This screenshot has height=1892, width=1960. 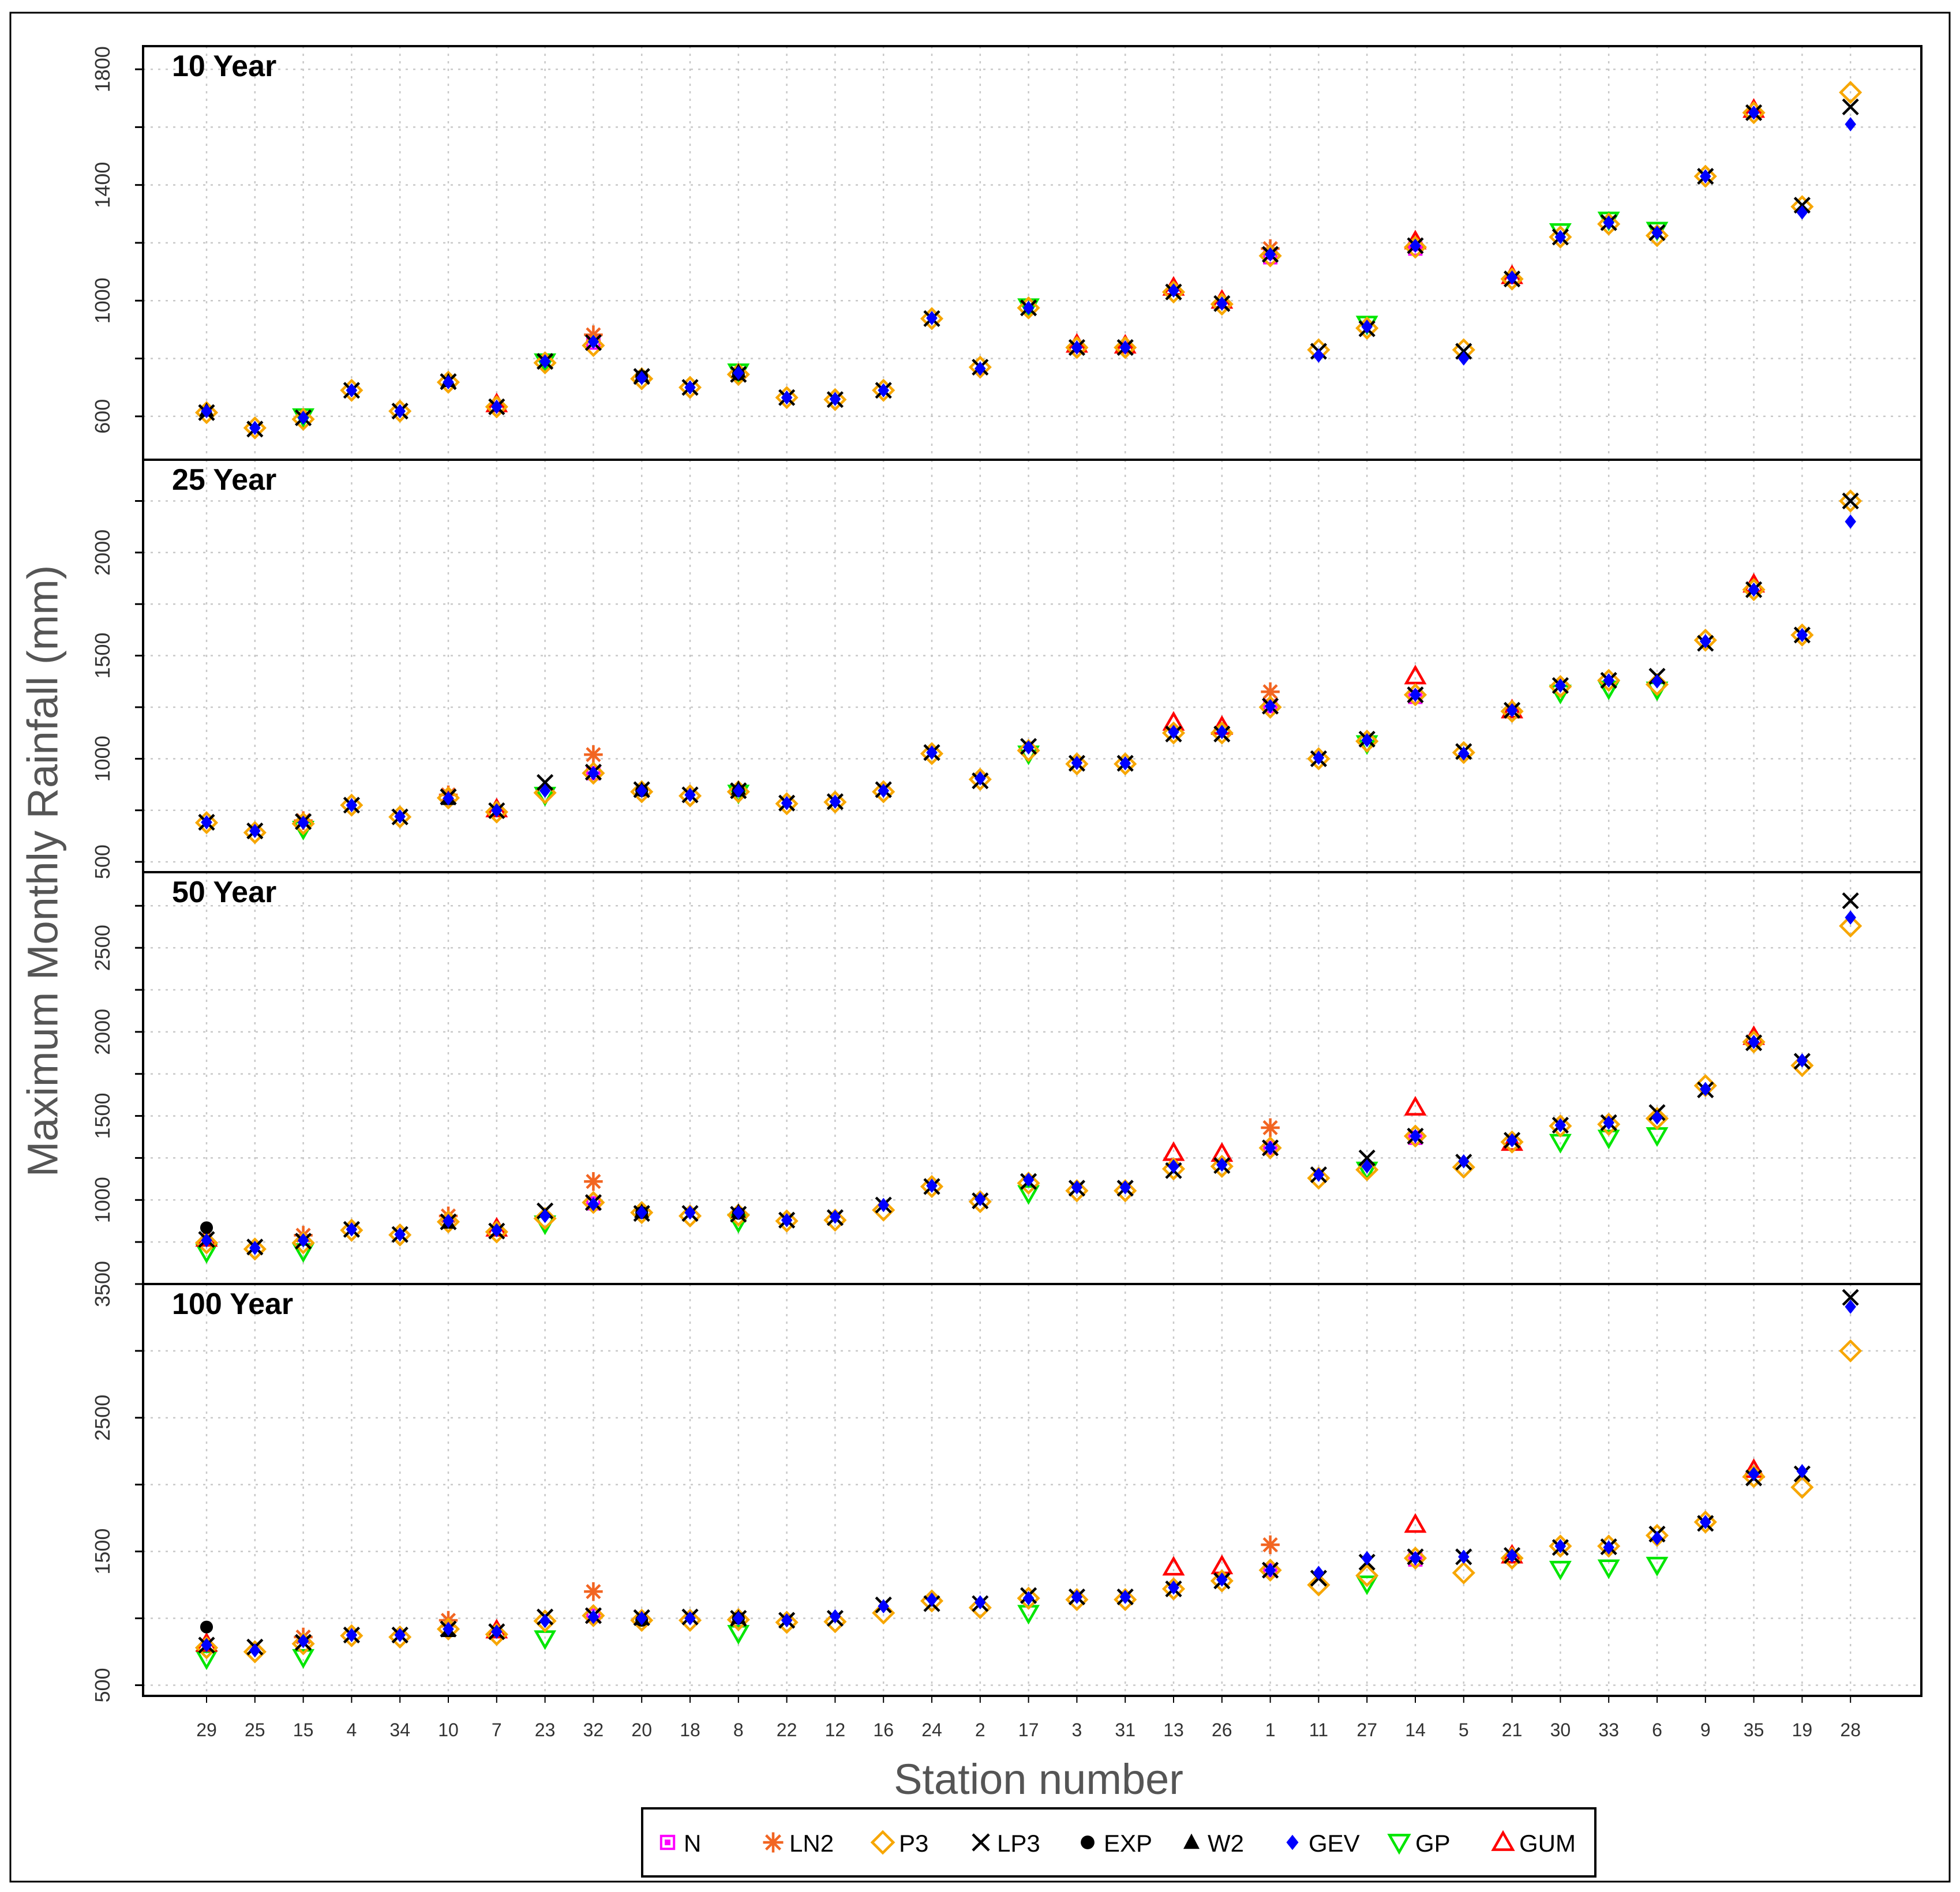 What do you see at coordinates (102, 416) in the screenshot?
I see `y-tick-label: 600` at bounding box center [102, 416].